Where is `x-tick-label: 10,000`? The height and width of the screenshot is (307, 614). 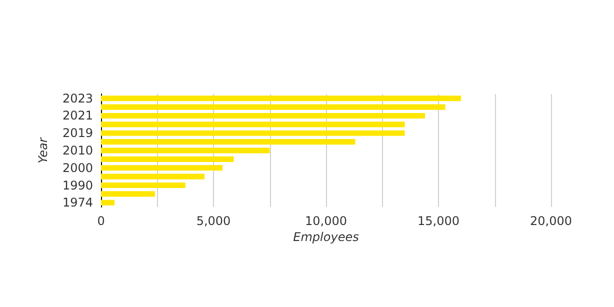
x-tick-label: 10,000 is located at coordinates (326, 221).